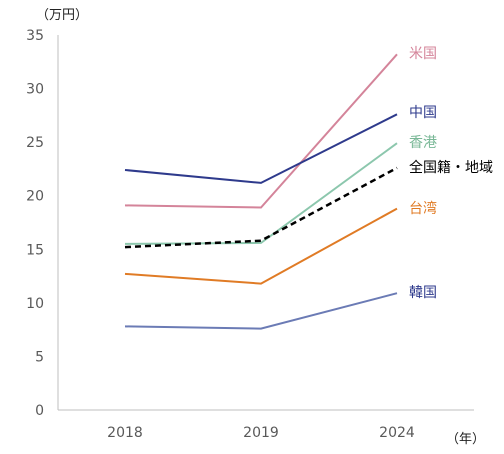  What do you see at coordinates (423, 143) in the screenshot?
I see `series-label: 香港` at bounding box center [423, 143].